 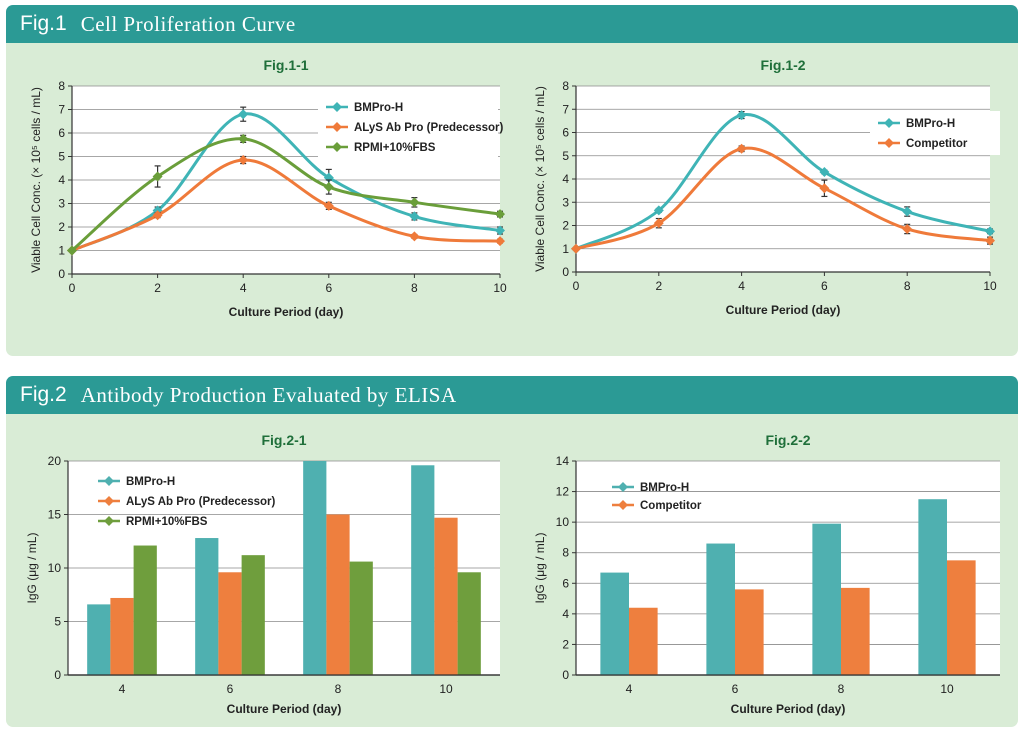 What do you see at coordinates (268, 394) in the screenshot?
I see `fig2-title: Antibody Production Evaluated by ELISA` at bounding box center [268, 394].